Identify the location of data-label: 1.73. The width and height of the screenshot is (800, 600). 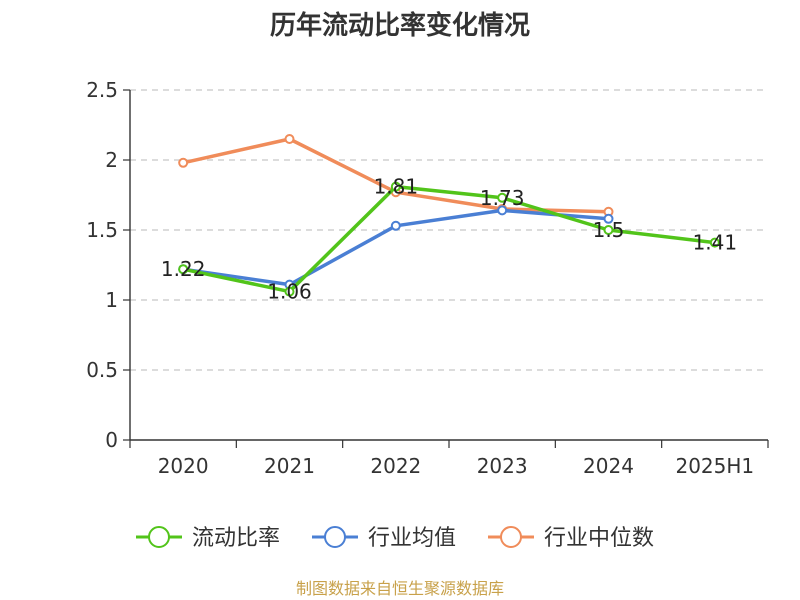
(502, 198).